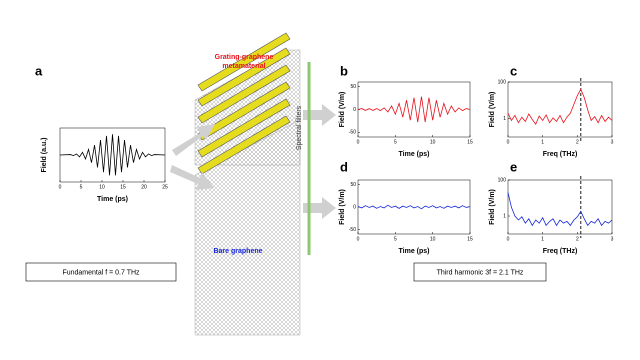 This screenshot has width=640, height=360. Describe the element at coordinates (237, 251) in the screenshot. I see `bare-label: Bare graphene` at that location.